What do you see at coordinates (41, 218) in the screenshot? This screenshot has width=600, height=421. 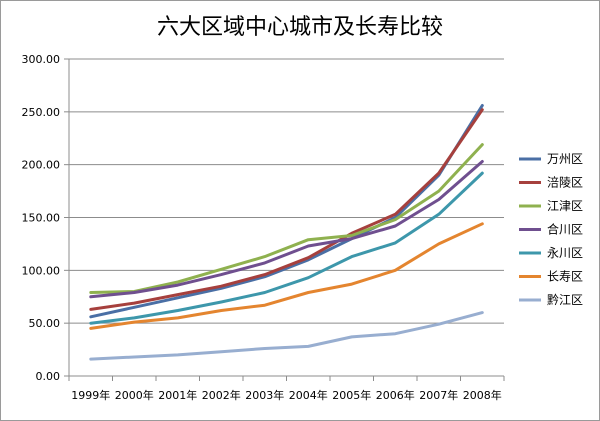 I see `y-tick-label: 150.00` at bounding box center [41, 218].